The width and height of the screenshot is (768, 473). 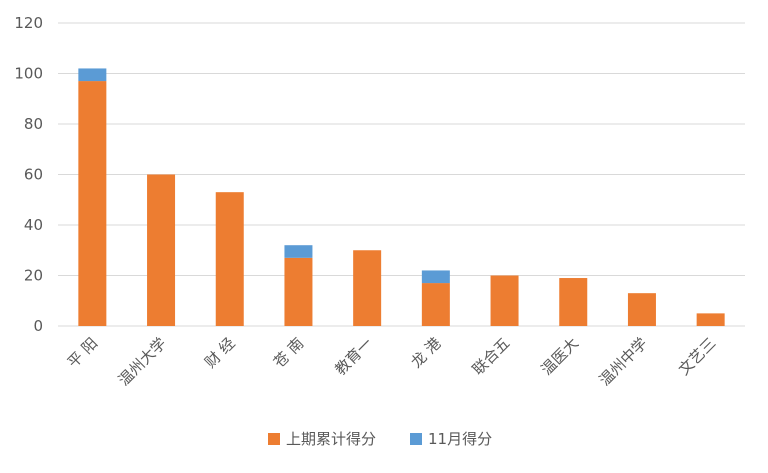 What do you see at coordinates (142, 361) in the screenshot?
I see `x-category-label: 温州大学` at bounding box center [142, 361].